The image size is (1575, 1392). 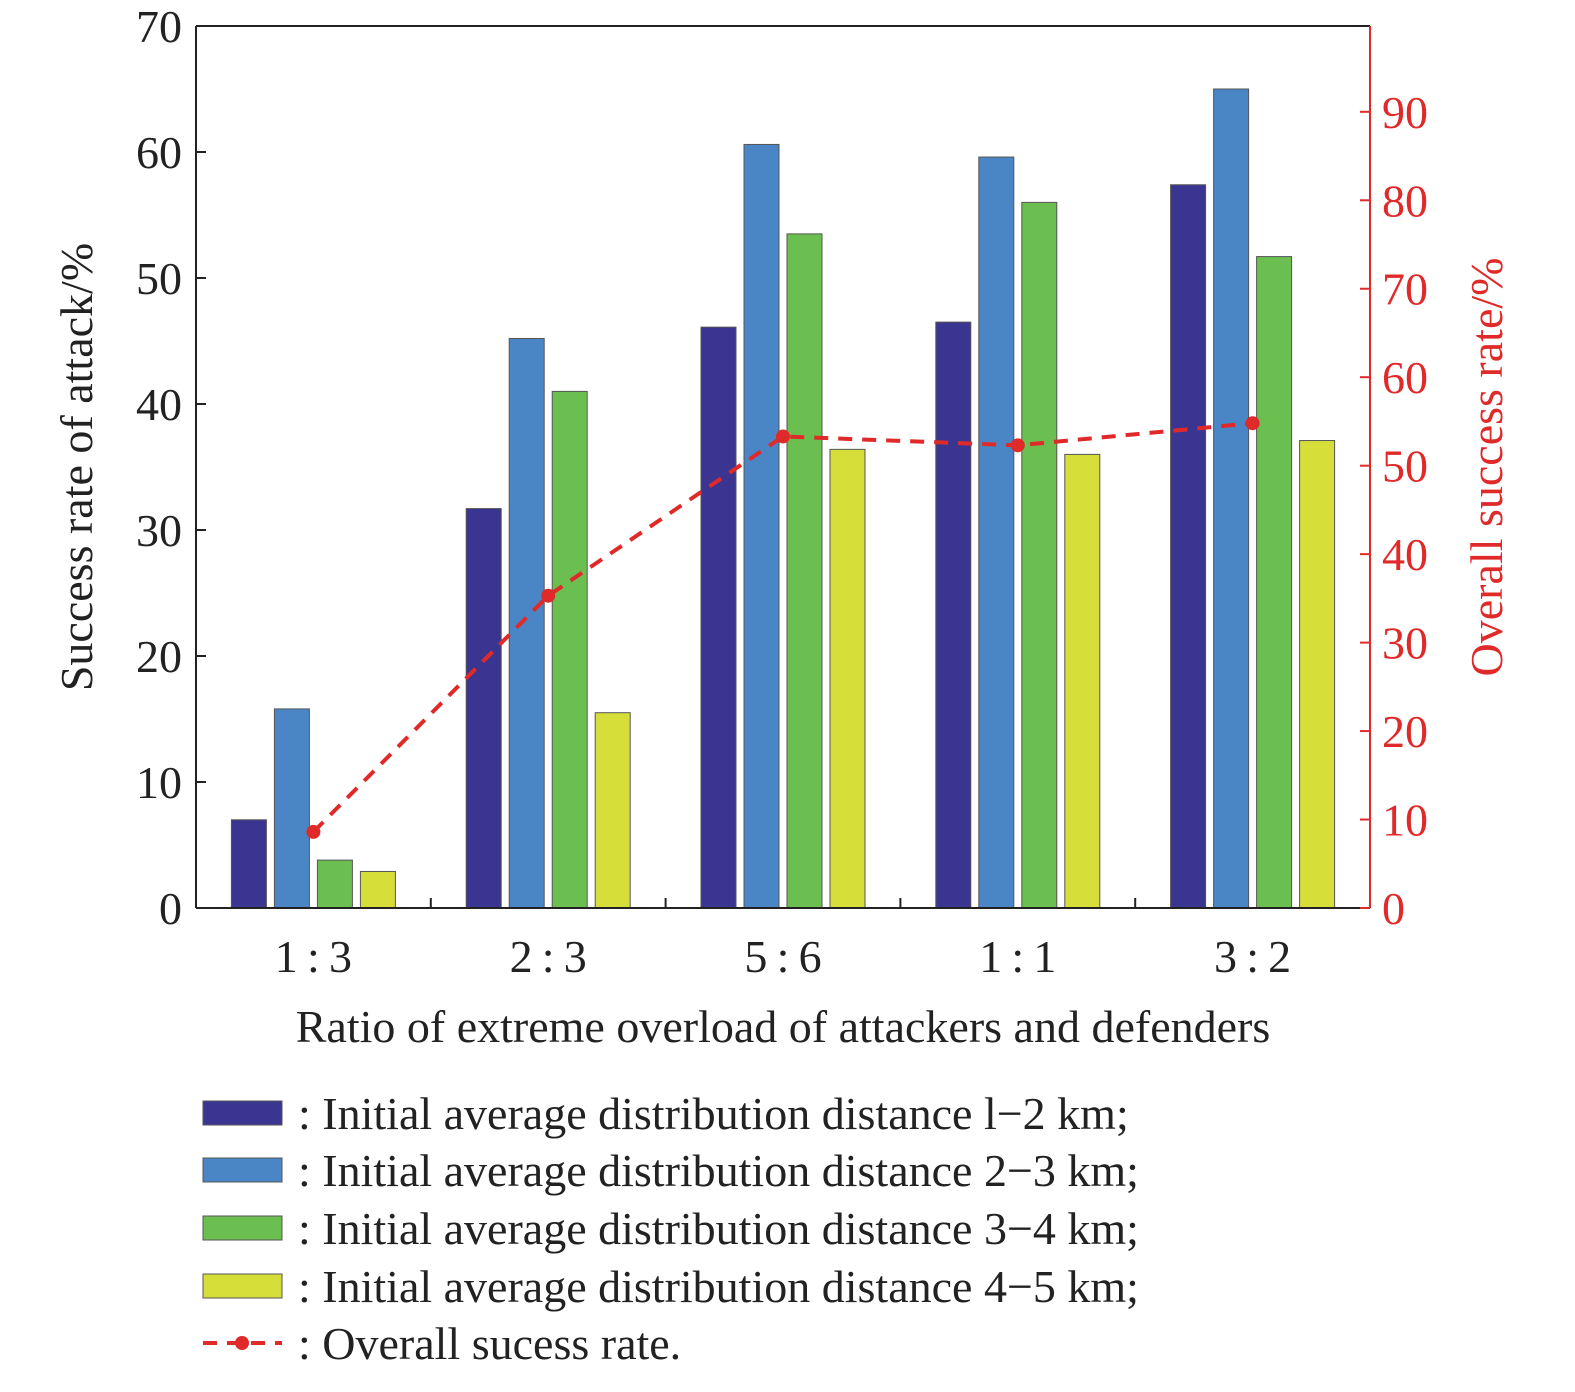 I want to click on x-tick-label-3: 1, so click(x=1017, y=956).